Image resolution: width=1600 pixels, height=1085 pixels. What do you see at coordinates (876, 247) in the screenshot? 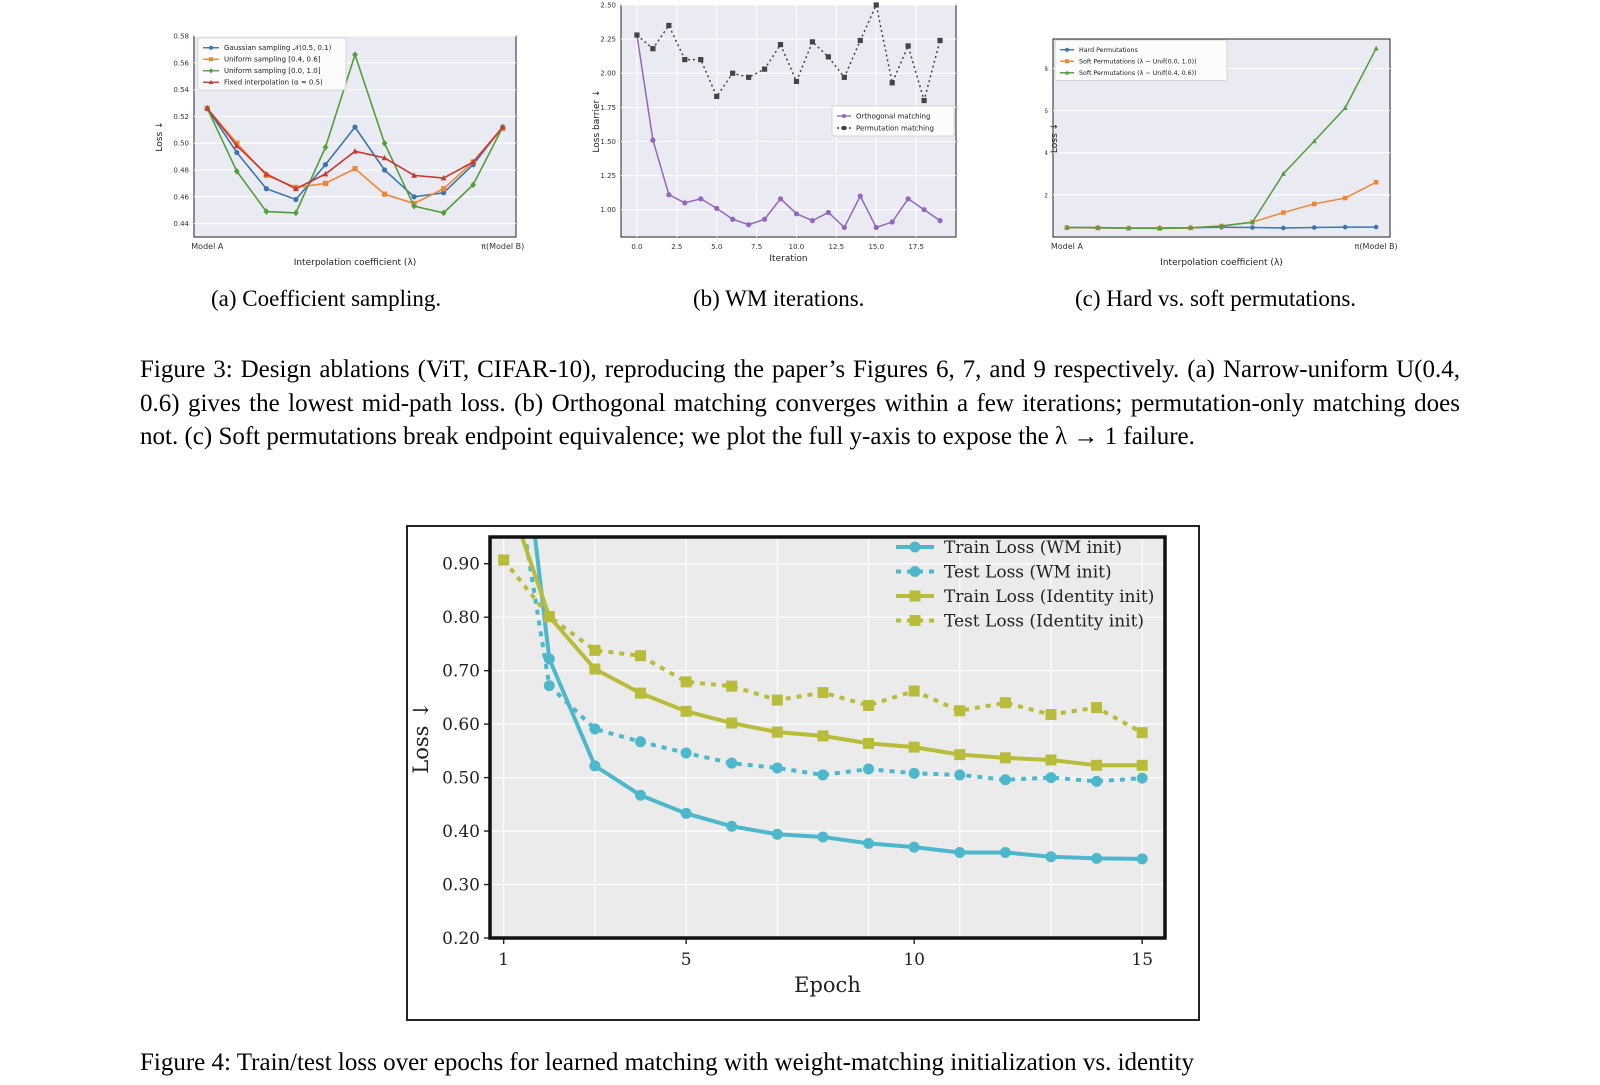
I see `x-tick-label: 15.0` at bounding box center [876, 247].